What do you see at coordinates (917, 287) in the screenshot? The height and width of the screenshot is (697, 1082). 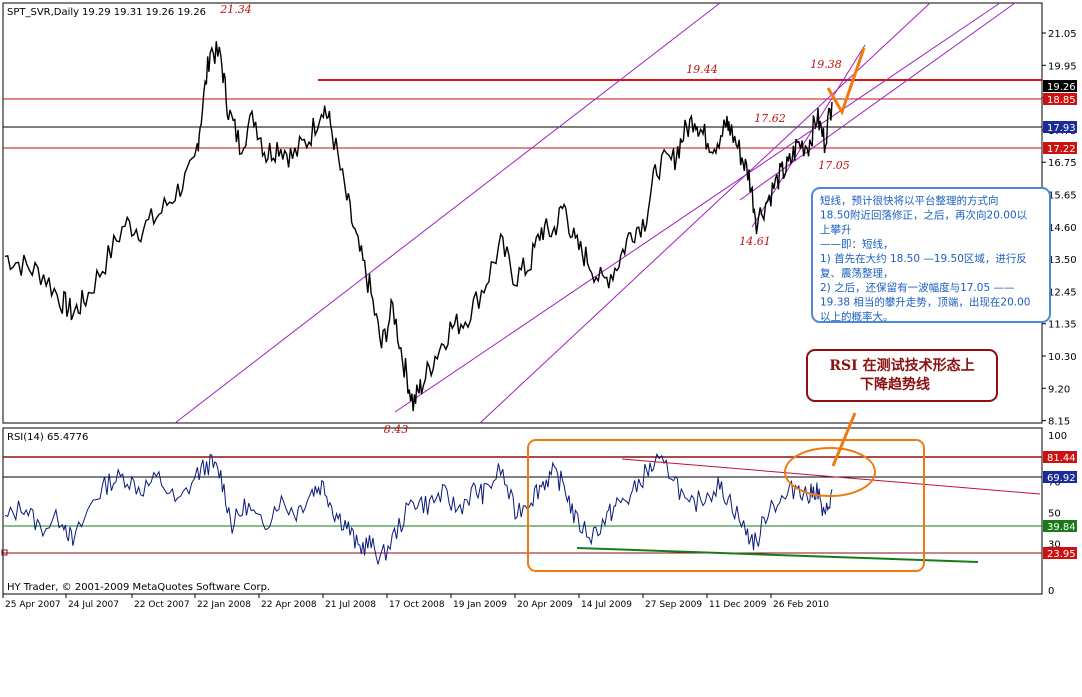 I see `annotation-line: 2) 之后，还保留有一波幅度与17.05 ——` at bounding box center [917, 287].